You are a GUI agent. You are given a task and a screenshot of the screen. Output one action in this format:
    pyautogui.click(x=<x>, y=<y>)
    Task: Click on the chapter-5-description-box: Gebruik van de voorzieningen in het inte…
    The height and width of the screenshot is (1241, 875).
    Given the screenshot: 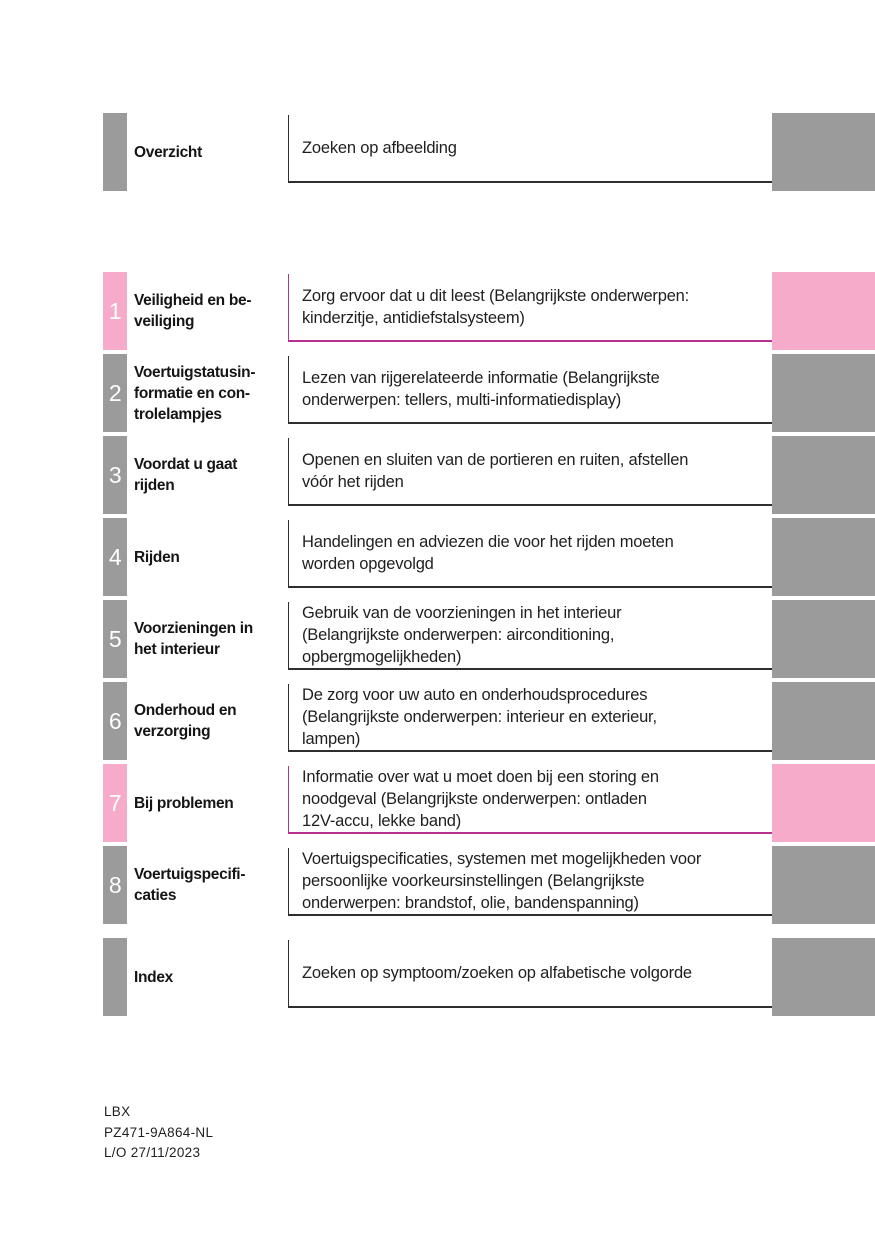 What is the action you would take?
    pyautogui.click(x=530, y=636)
    